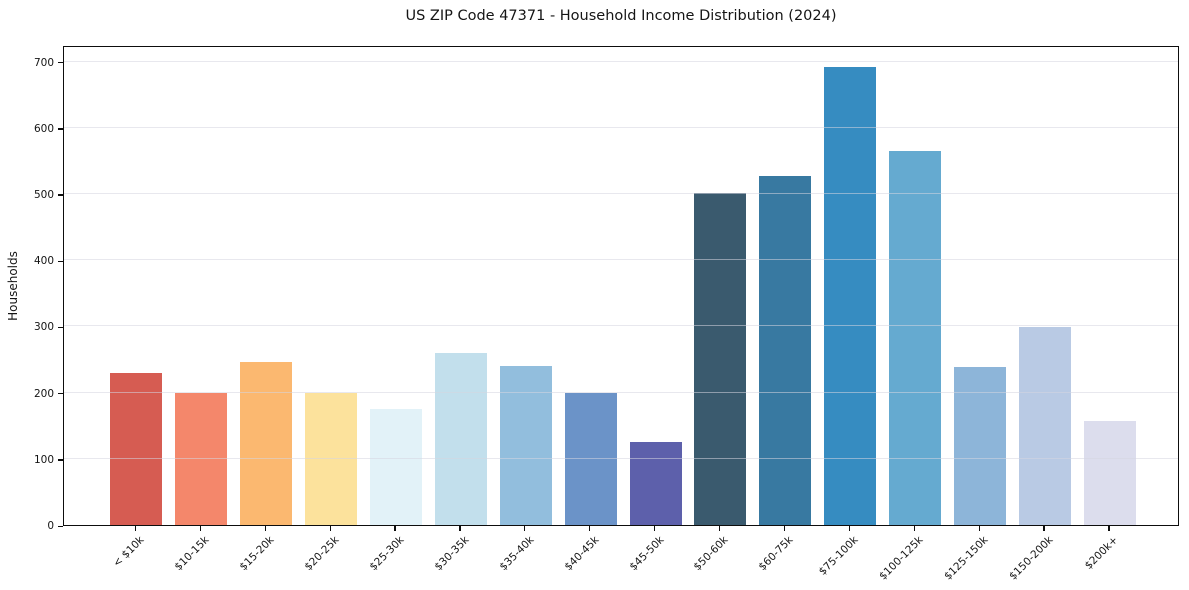 This screenshot has height=590, width=1189. I want to click on bar-$60-75k, so click(785, 350).